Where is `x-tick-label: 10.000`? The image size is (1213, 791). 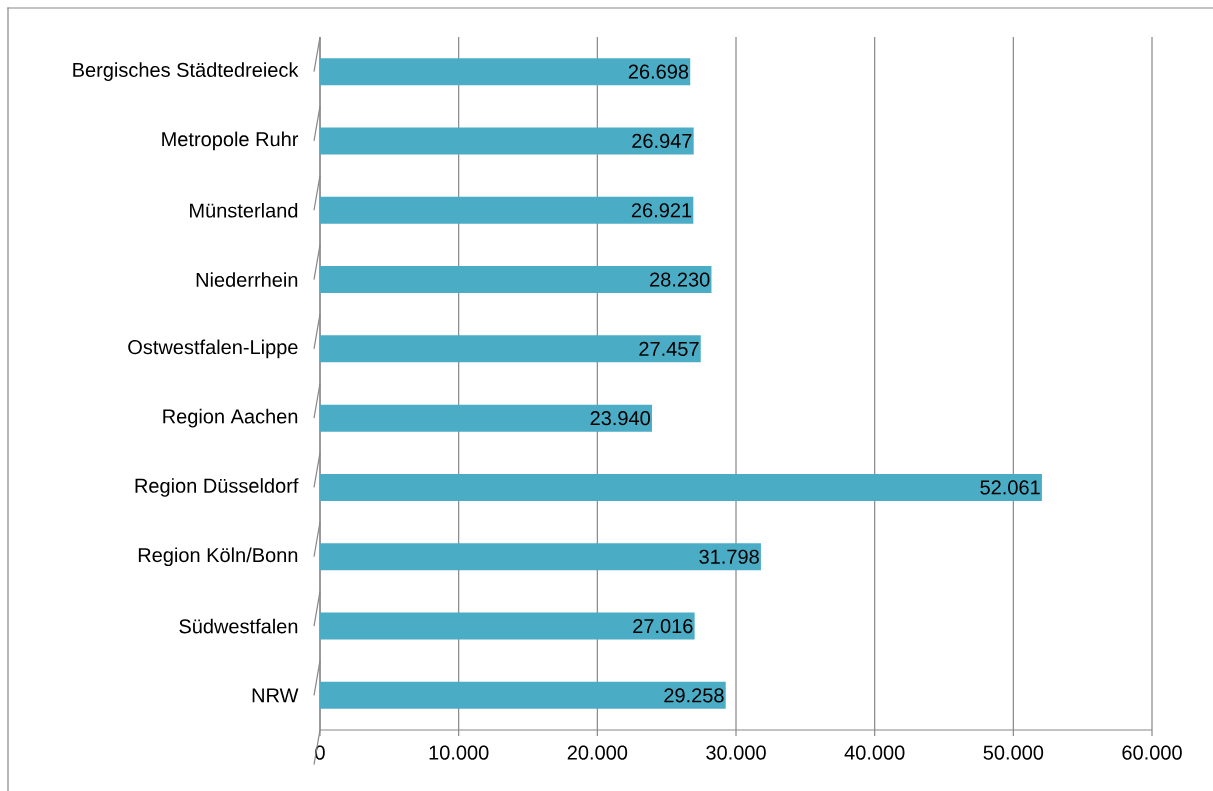 x-tick-label: 10.000 is located at coordinates (459, 752).